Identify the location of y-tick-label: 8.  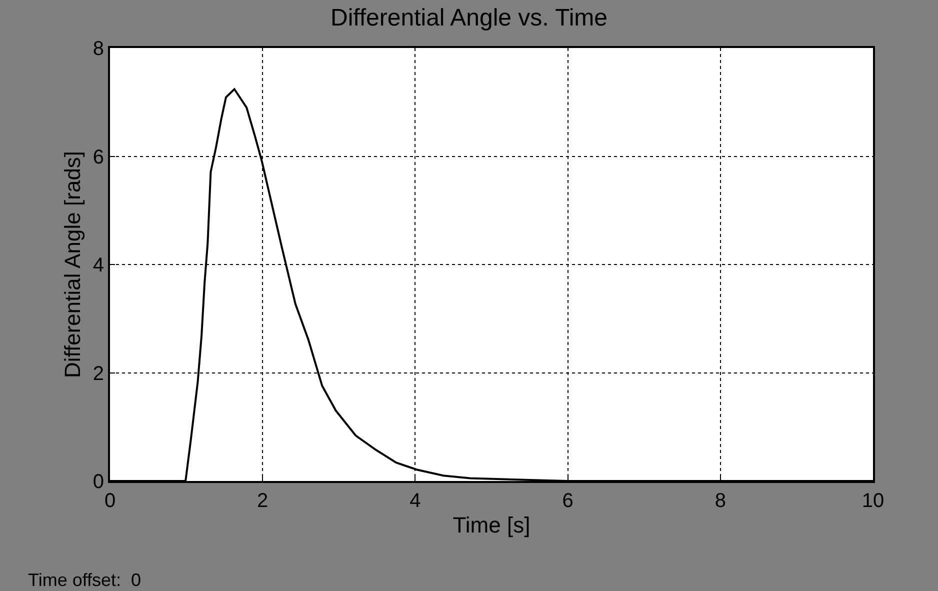
(98, 49).